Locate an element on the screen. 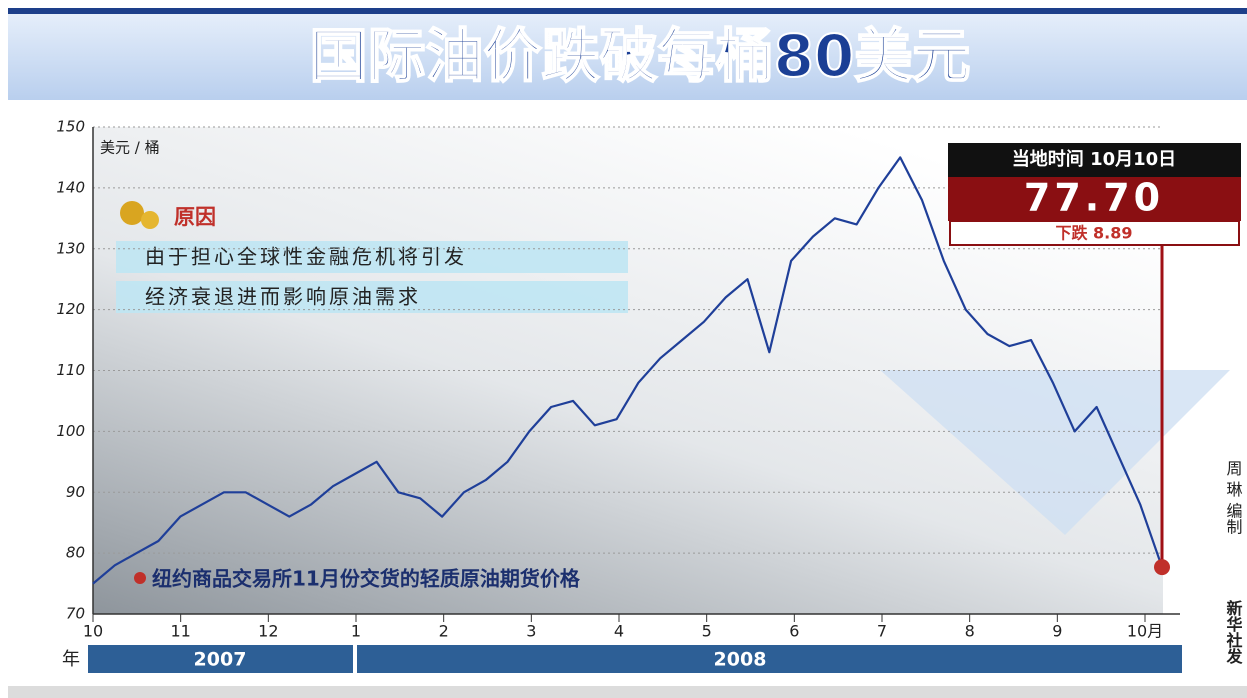 The width and height of the screenshot is (1247, 698). series-note: 纽约商品交易所11月份交货的轻质原油期货价格 is located at coordinates (366, 579).